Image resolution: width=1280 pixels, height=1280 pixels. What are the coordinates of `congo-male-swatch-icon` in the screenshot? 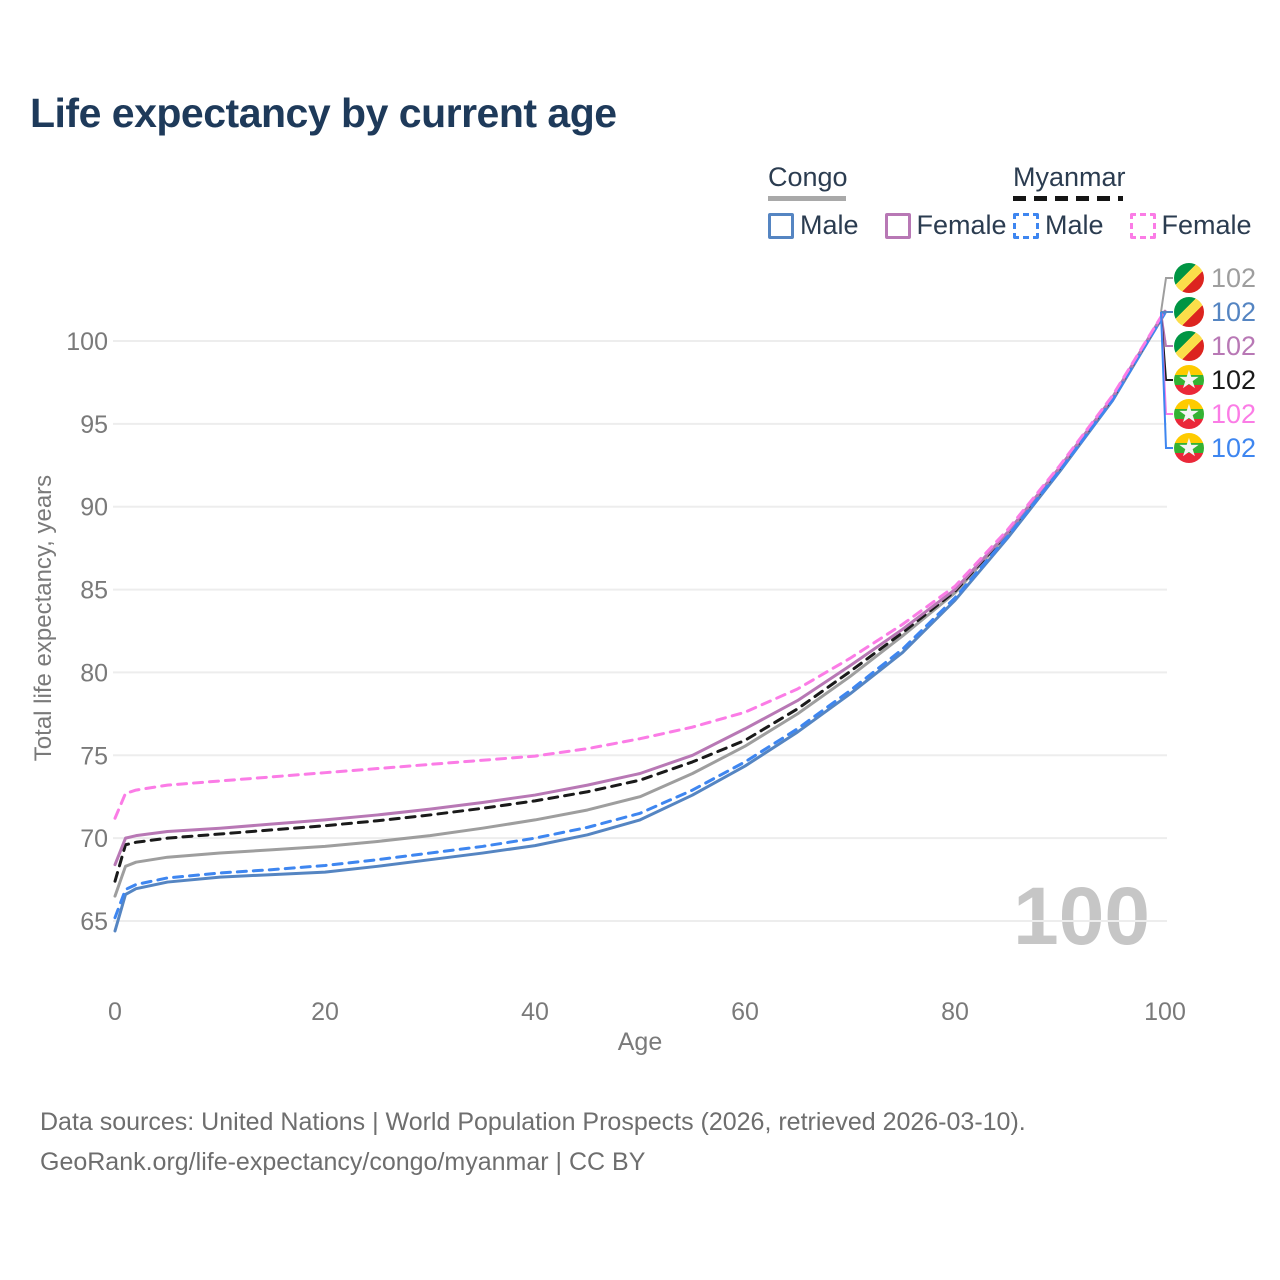 It's located at (781, 225).